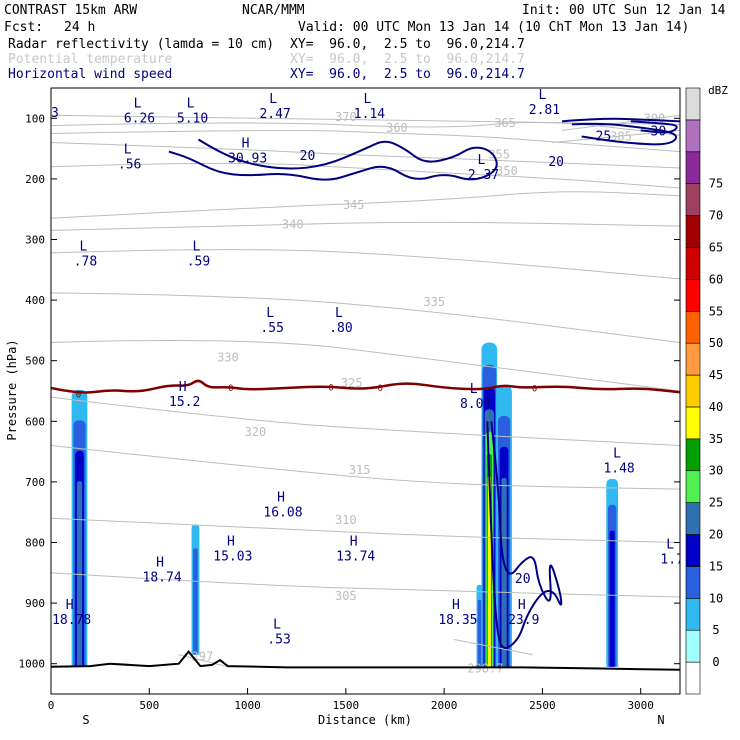 The height and width of the screenshot is (740, 740). I want to click on extremum-type-0: L, so click(45, 98).